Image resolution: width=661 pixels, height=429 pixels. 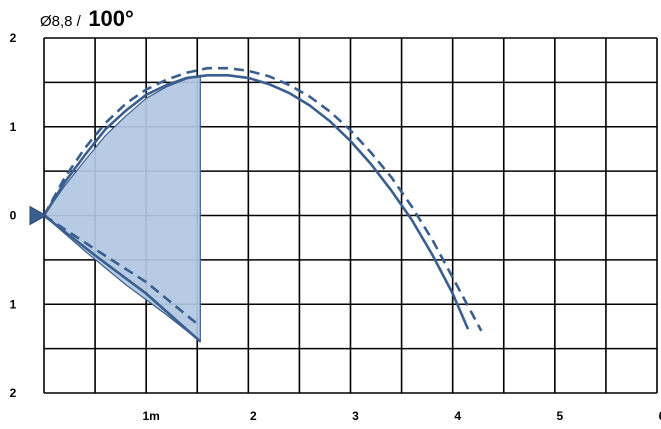 I want to click on x-tick-label: 5, so click(x=559, y=416).